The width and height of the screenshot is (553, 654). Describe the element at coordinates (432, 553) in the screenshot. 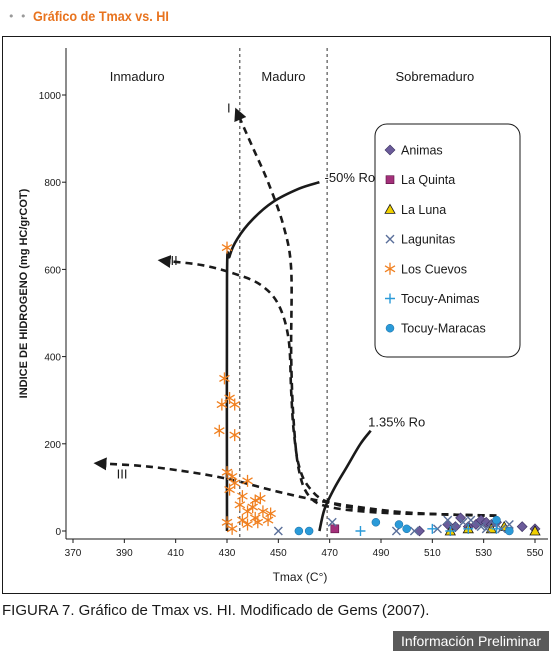

I see `x-tick-label: 510` at that location.